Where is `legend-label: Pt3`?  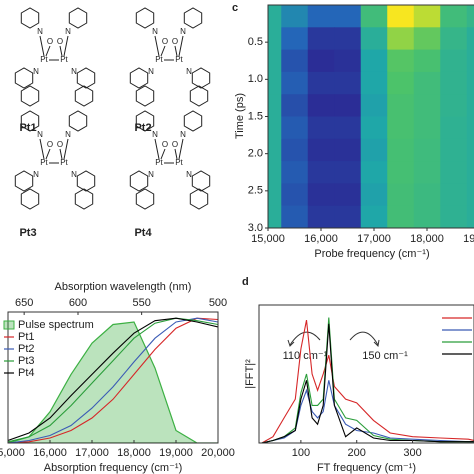
legend-label: Pt3 is located at coordinates (26, 361).